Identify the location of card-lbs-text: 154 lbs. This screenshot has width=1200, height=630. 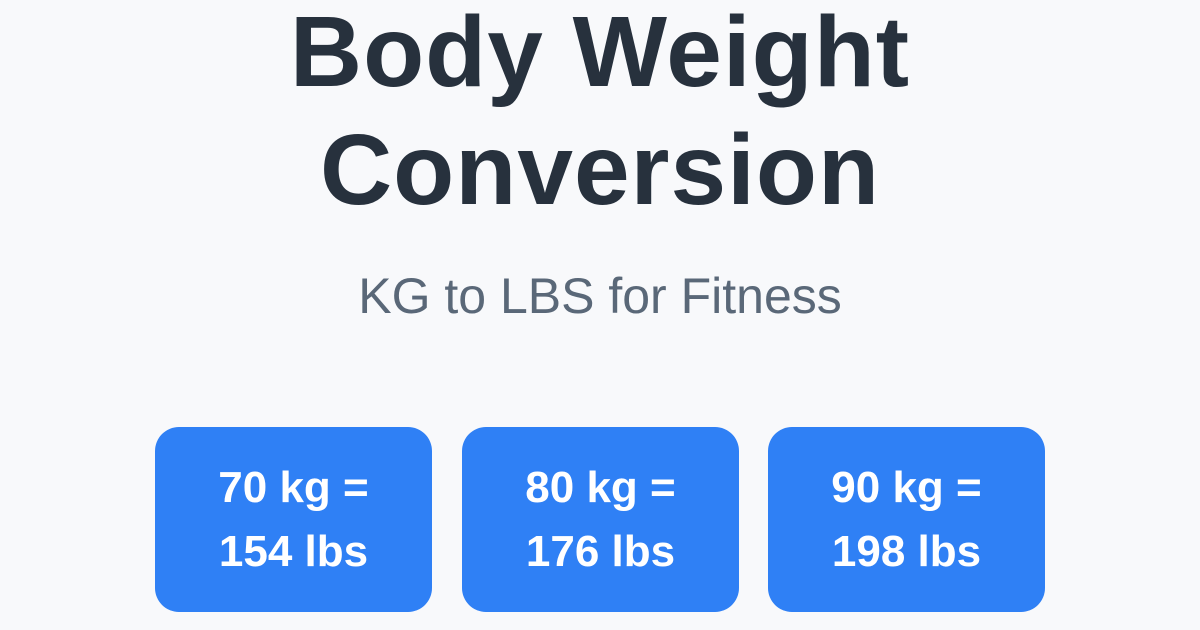
(293, 551).